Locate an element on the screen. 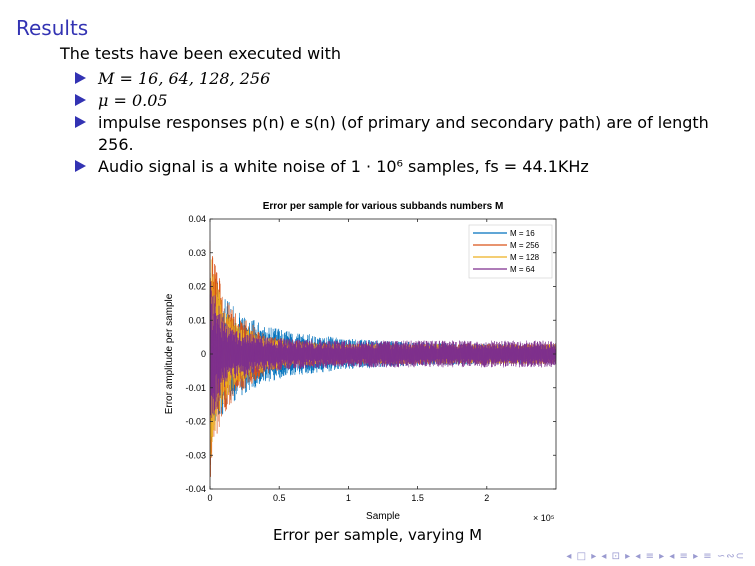 The image size is (755, 566). x-tick-label: 1.5 is located at coordinates (417, 498).